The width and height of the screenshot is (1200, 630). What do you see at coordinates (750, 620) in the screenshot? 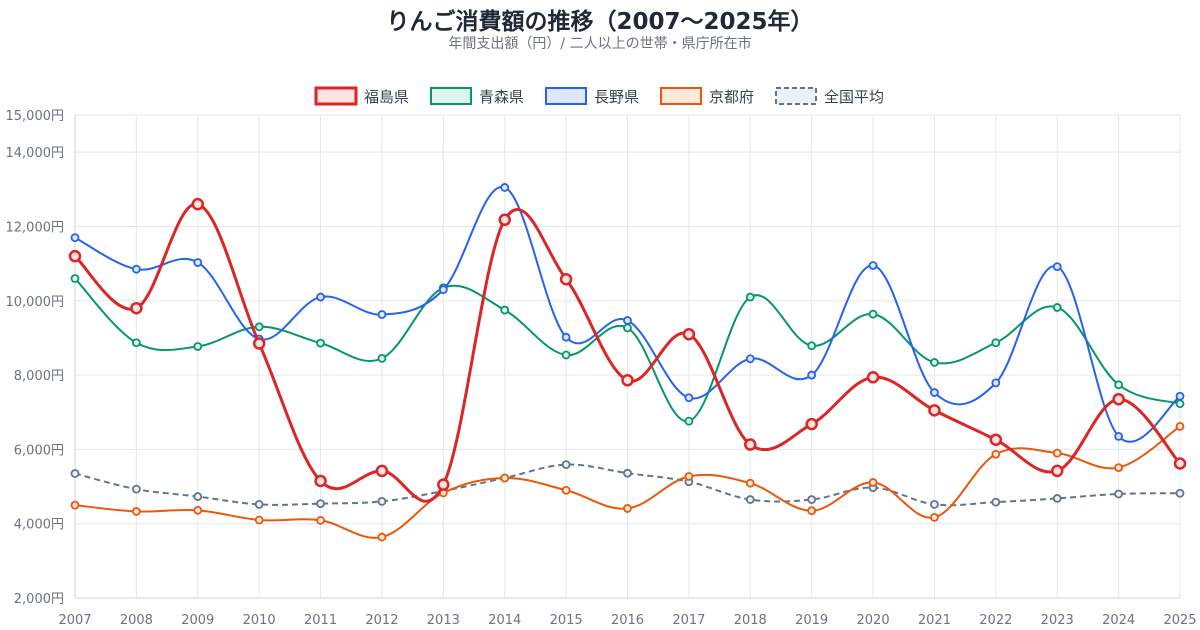
I see `x-tick-label: 2018` at bounding box center [750, 620].